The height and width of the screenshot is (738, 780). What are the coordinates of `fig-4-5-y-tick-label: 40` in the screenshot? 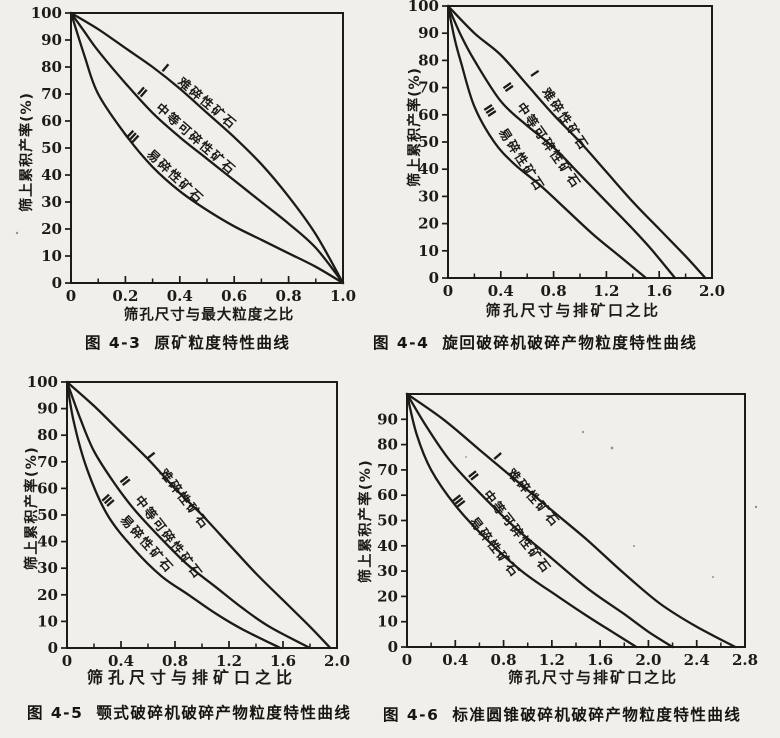 It's located at (47, 542).